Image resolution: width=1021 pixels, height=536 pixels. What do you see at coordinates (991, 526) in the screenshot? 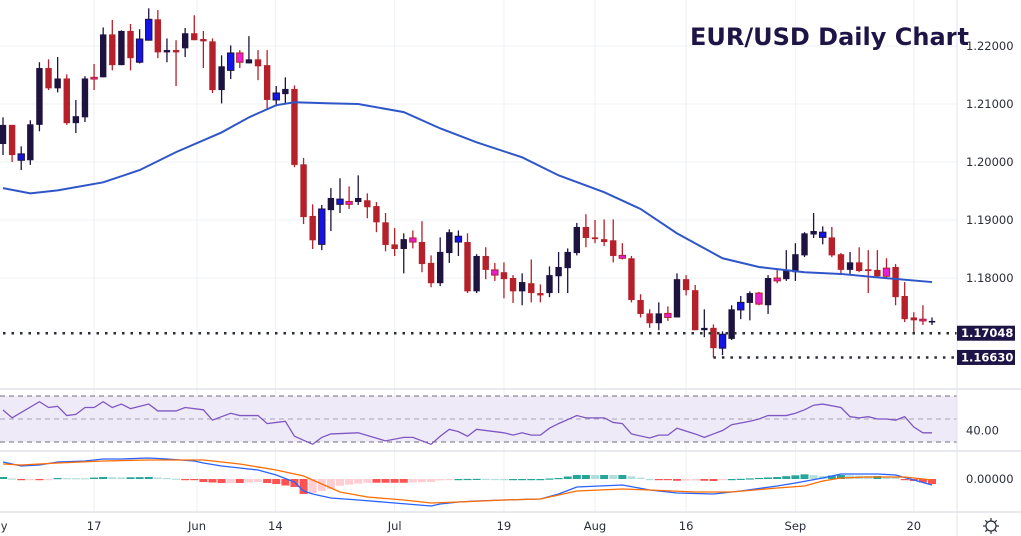
I see `settings-button` at bounding box center [991, 526].